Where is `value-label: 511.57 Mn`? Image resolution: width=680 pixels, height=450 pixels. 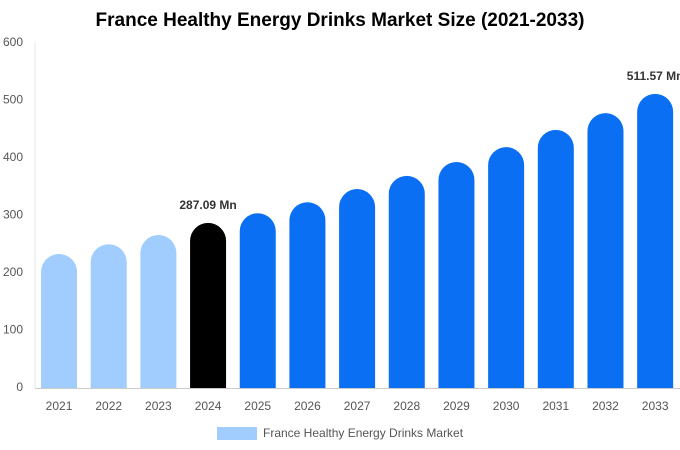
value-label: 511.57 Mn is located at coordinates (653, 76).